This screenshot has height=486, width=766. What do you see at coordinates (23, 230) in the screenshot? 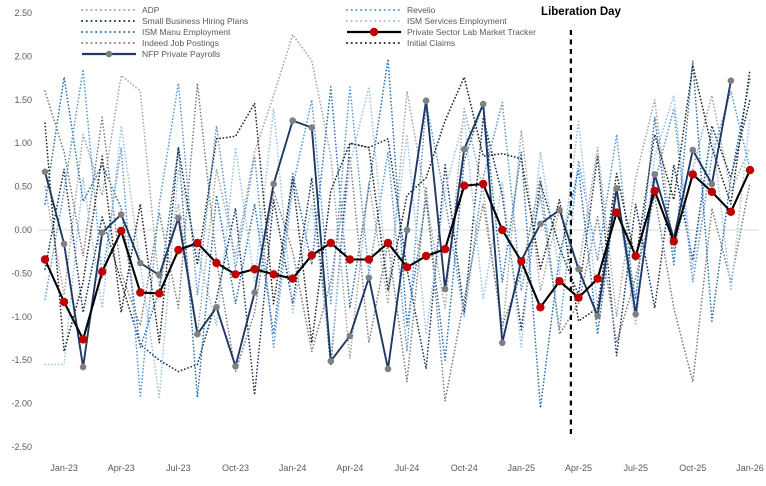
I see `y-axis-tick-label: 0.00` at bounding box center [23, 230].